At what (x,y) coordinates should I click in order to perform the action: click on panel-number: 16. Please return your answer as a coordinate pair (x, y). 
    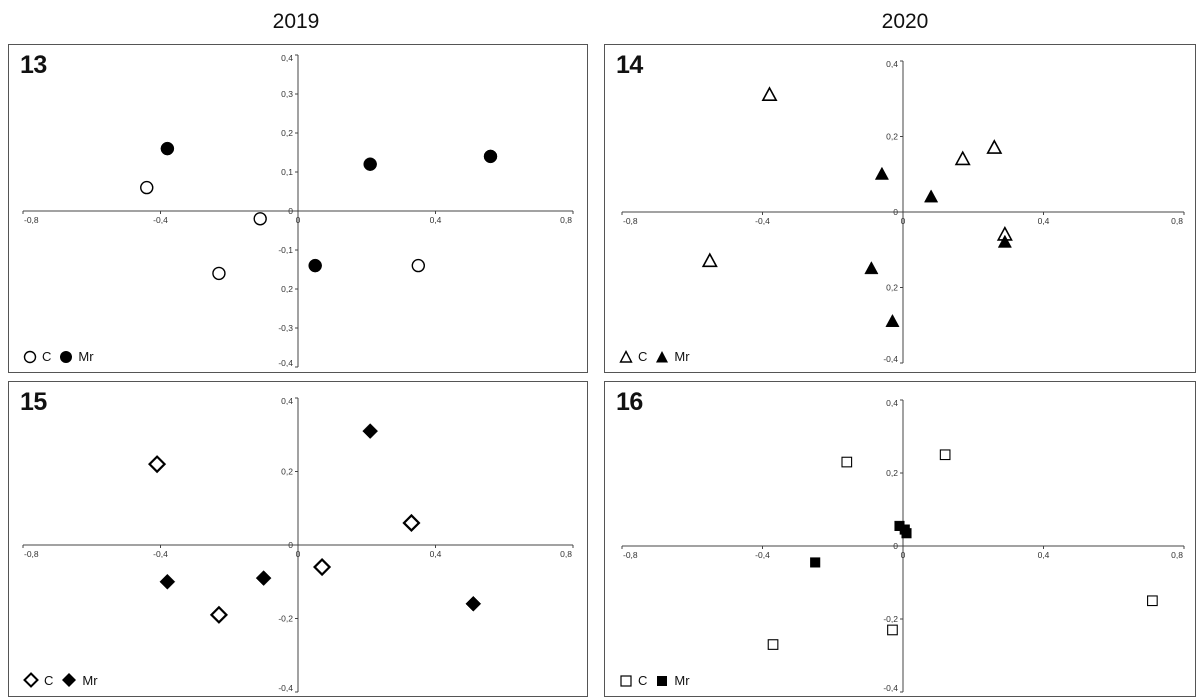
    Looking at the image, I should click on (629, 402).